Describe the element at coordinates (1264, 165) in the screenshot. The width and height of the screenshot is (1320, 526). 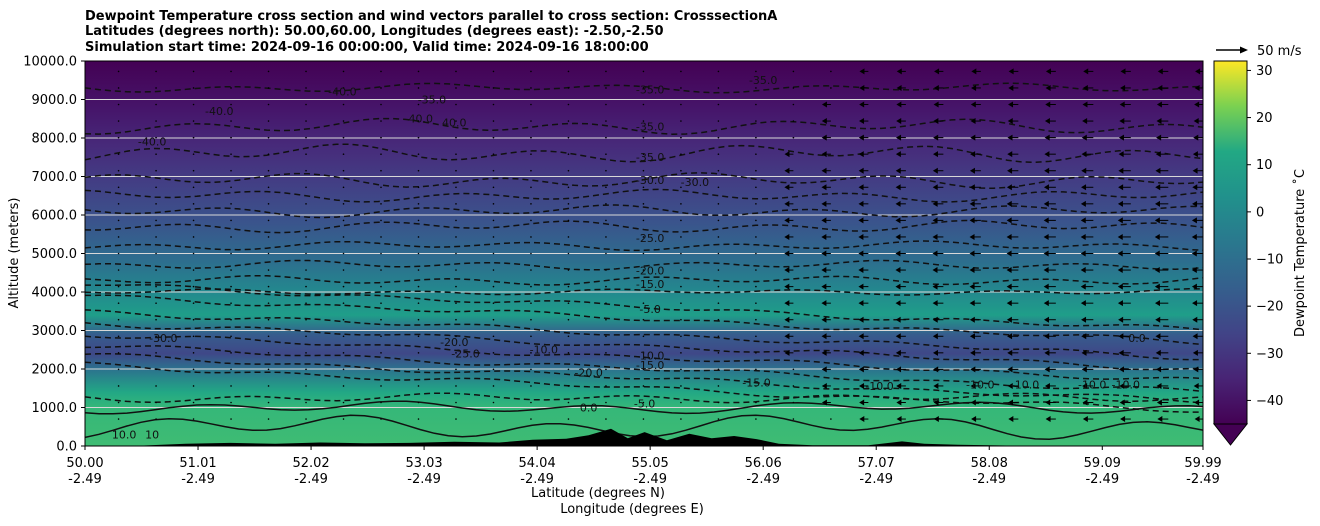
I see `colorbar-tick-label: 10` at that location.